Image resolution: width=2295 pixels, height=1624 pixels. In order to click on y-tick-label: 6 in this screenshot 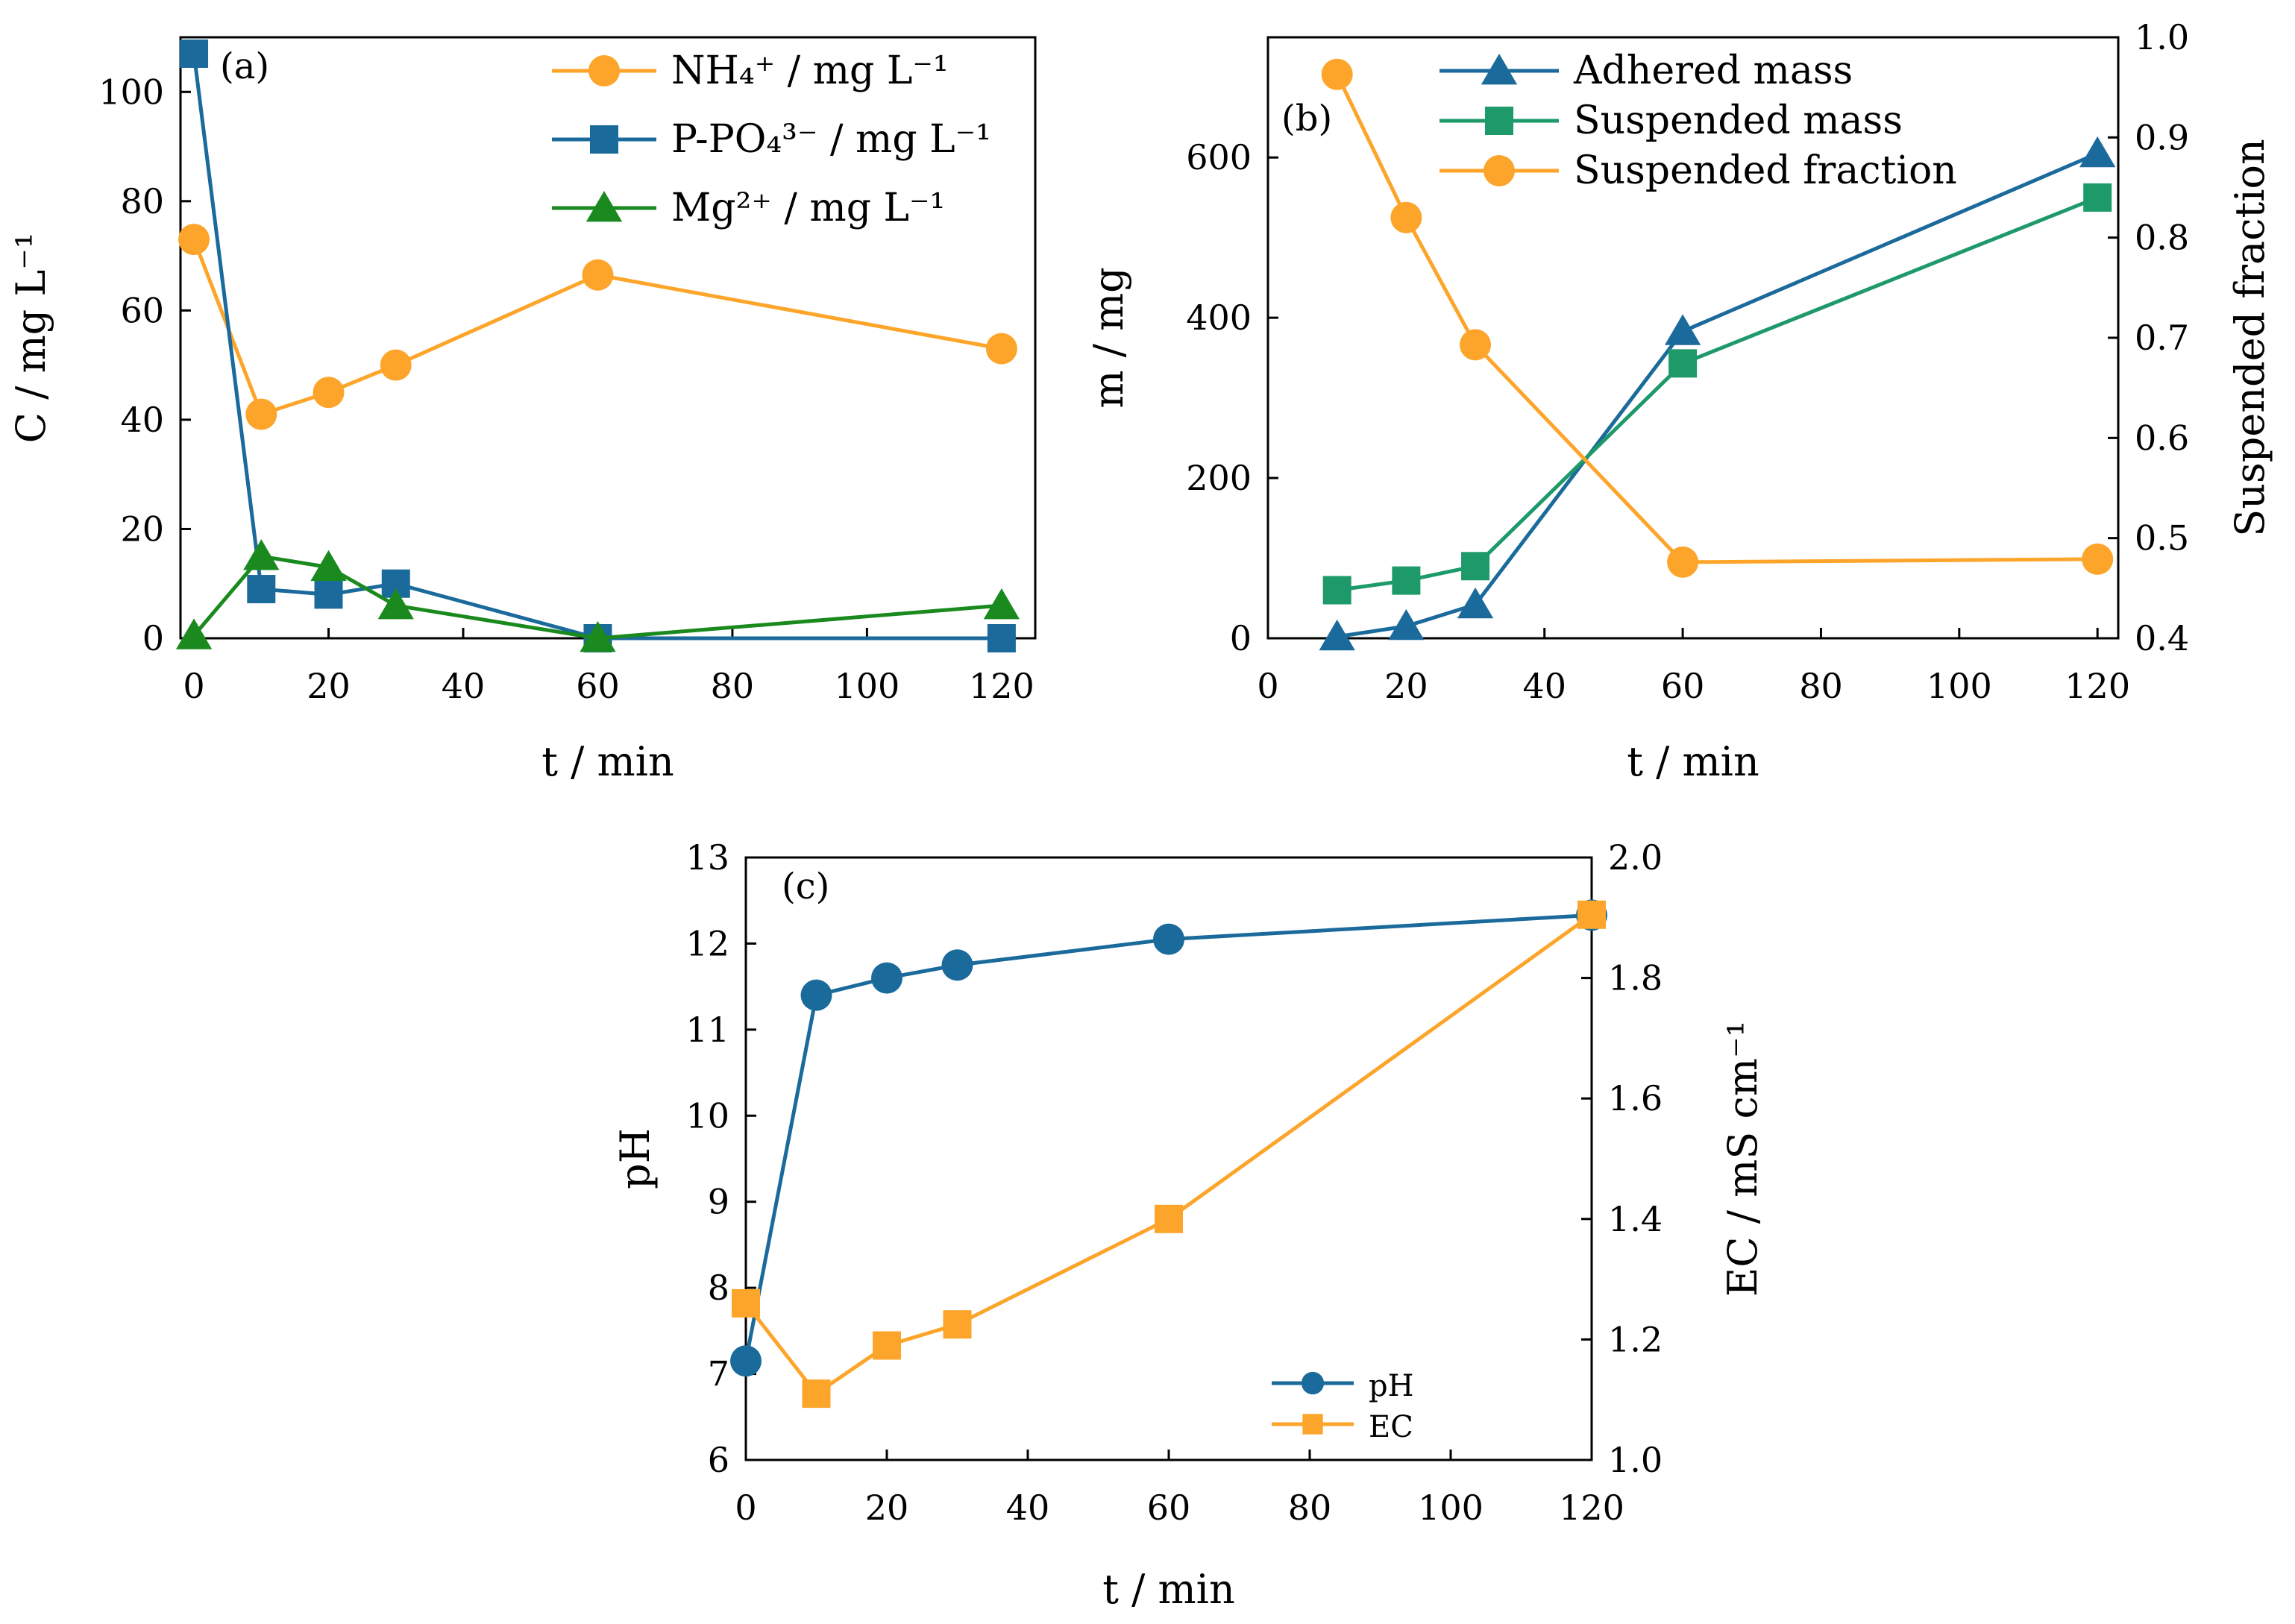, I will do `click(718, 1460)`.